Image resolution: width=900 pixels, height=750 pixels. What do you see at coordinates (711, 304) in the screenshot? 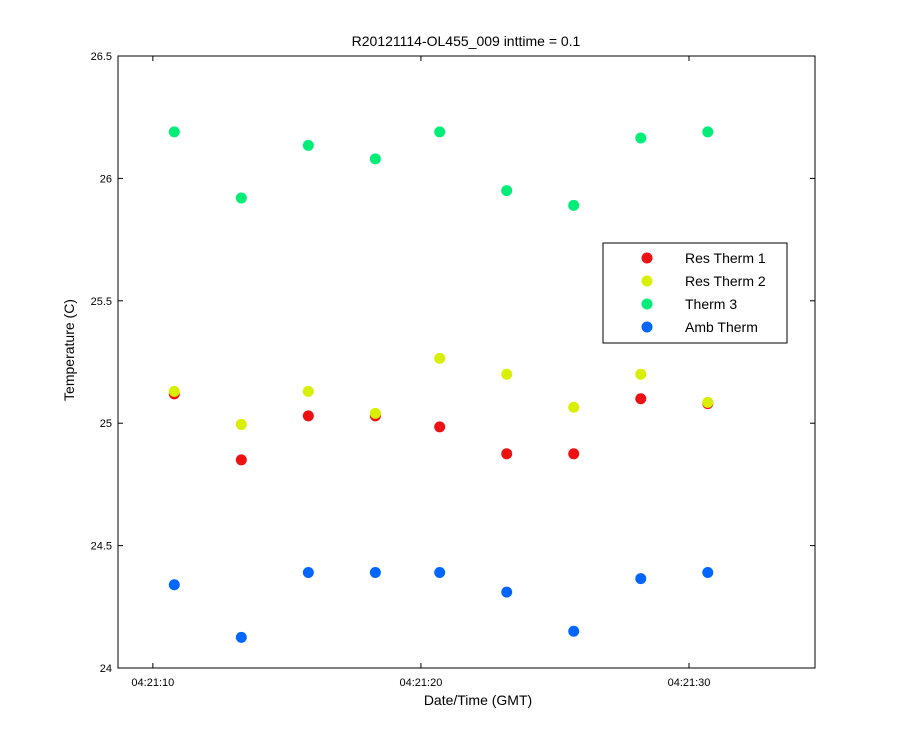
I see `legend-label: Therm 3` at bounding box center [711, 304].